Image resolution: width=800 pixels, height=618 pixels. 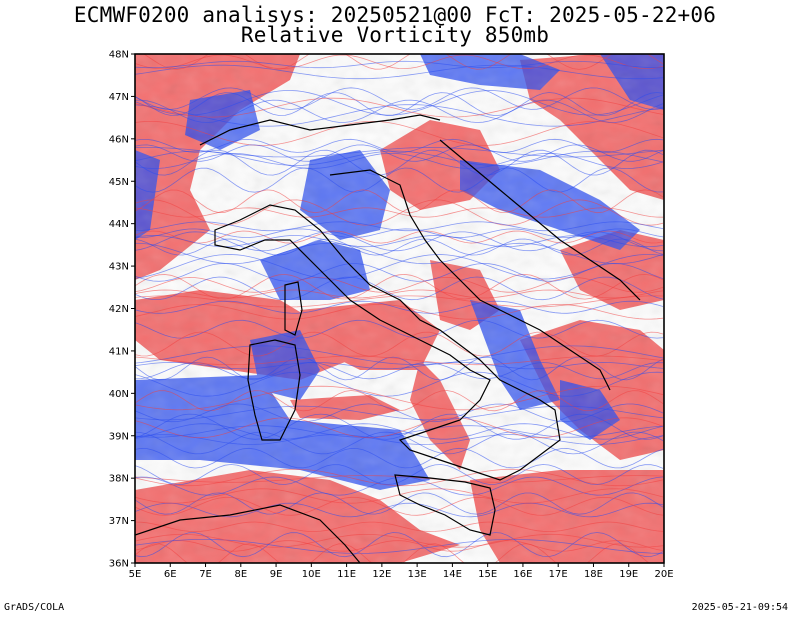 What do you see at coordinates (739, 607) in the screenshot?
I see `generation-timestamp: 2025-05-21-09:54` at bounding box center [739, 607].